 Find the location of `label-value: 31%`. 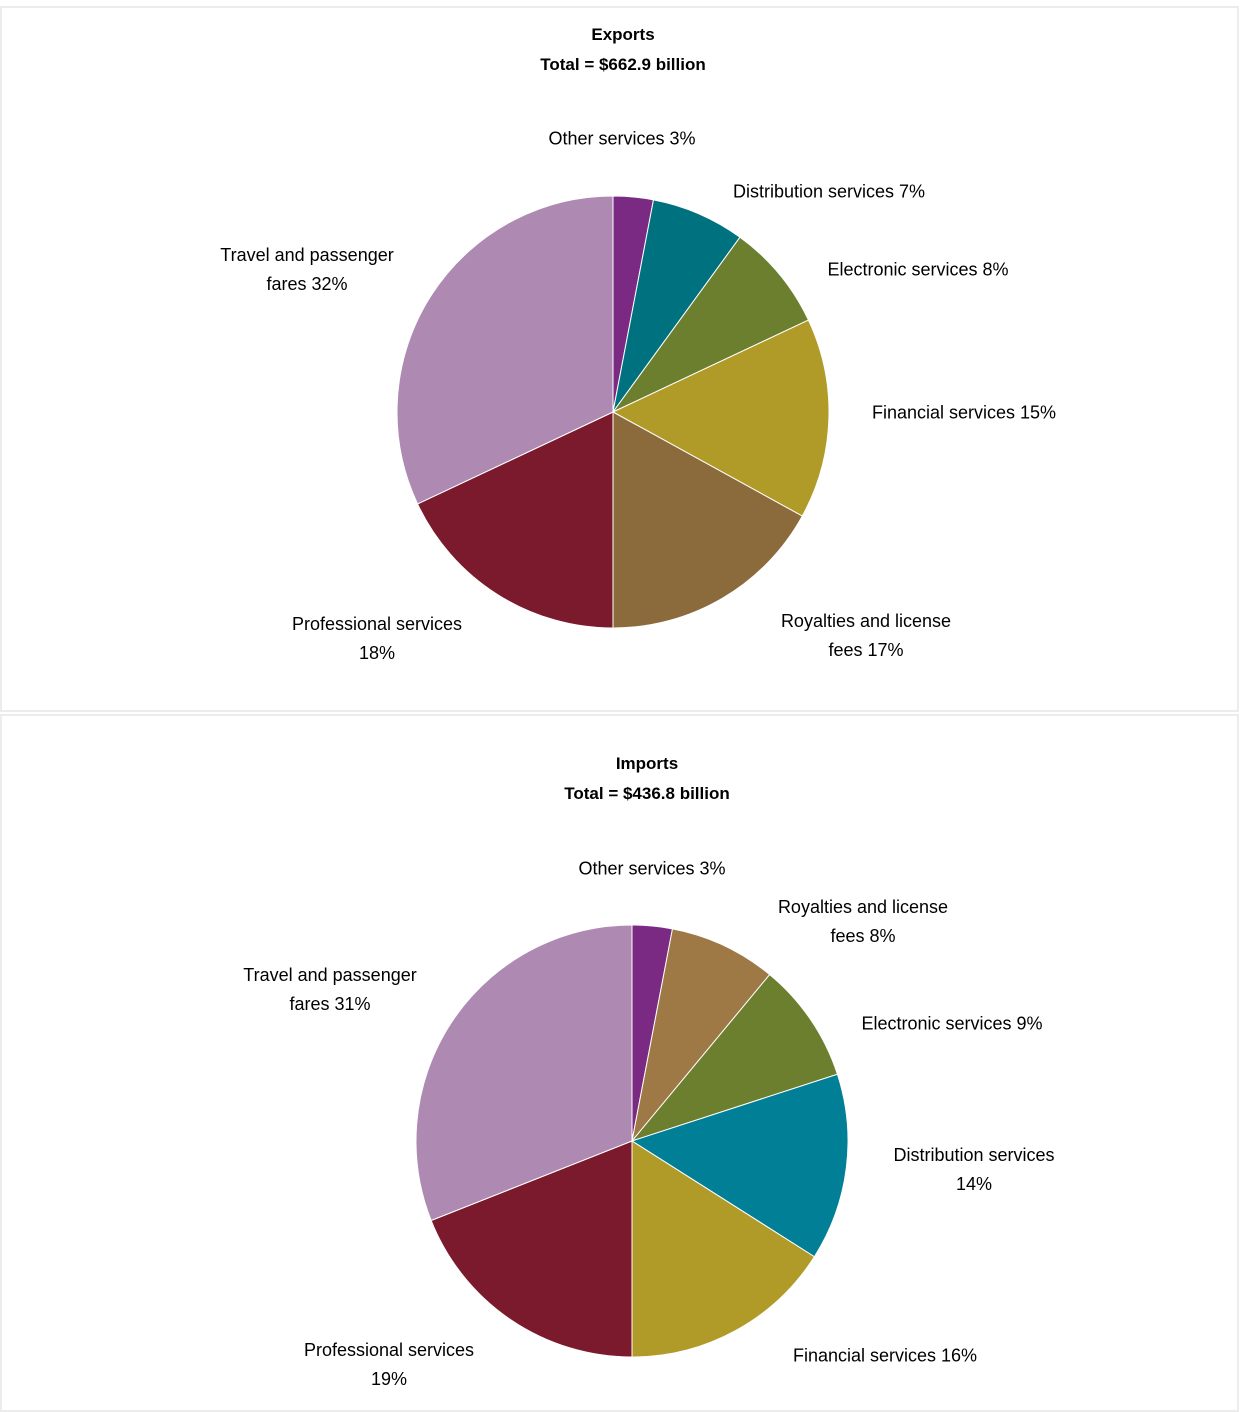

label-value: 31% is located at coordinates (352, 1004).